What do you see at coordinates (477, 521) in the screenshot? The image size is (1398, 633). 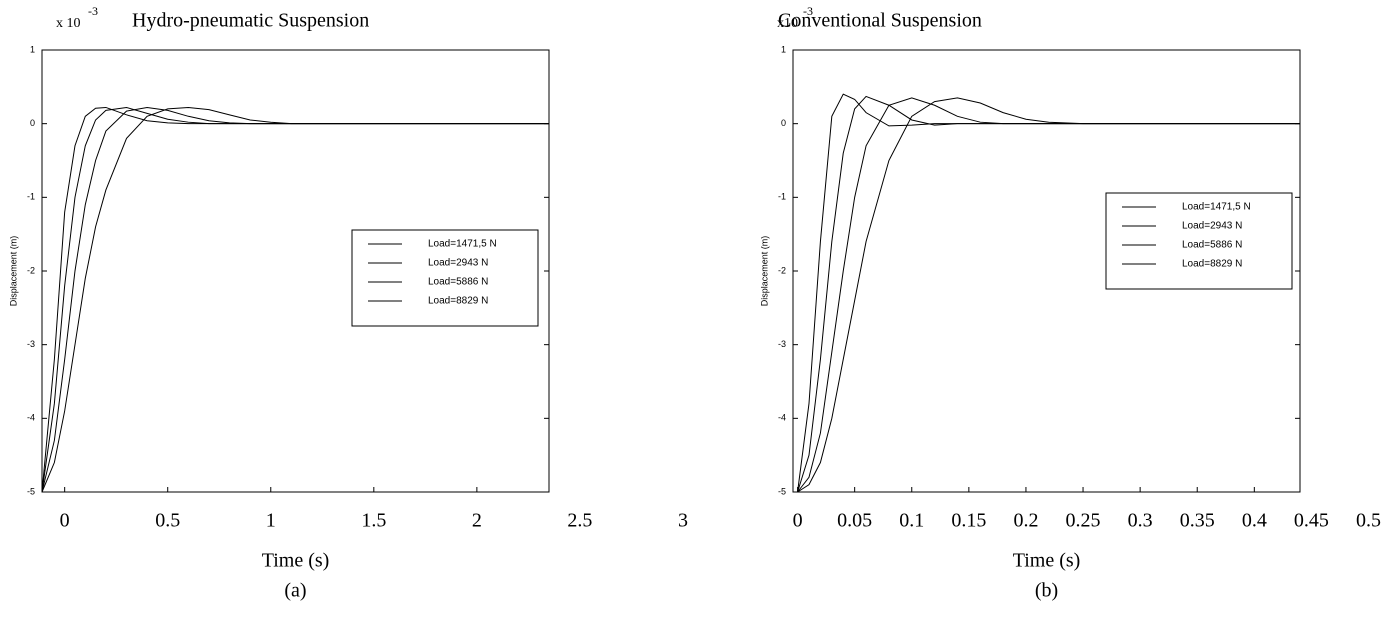 I see `x-tick-label: 2` at bounding box center [477, 521].